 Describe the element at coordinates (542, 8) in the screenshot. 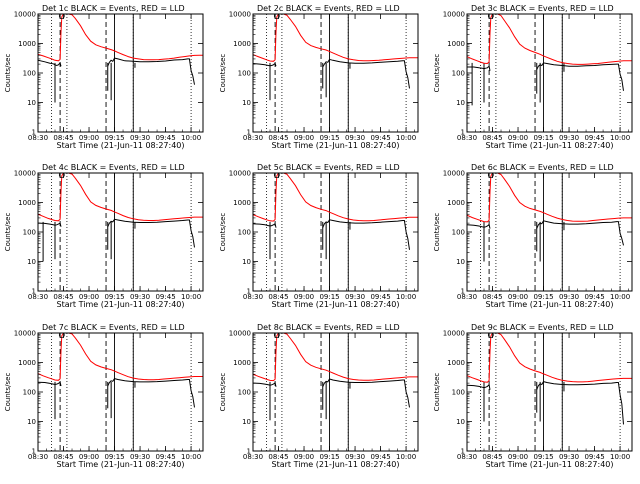

I see `panel-title: Det 3c BLACK = Events, RED = LLD` at that location.